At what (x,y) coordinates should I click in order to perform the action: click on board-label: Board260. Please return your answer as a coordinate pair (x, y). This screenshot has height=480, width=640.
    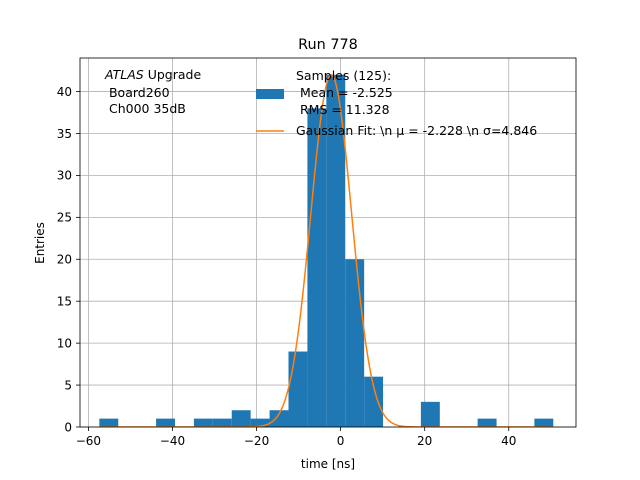
    Looking at the image, I should click on (137, 92).